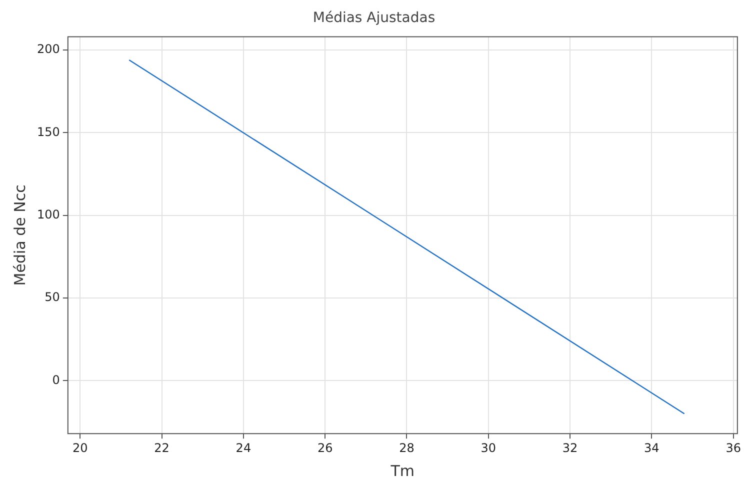  Describe the element at coordinates (48, 49) in the screenshot. I see `y-tick-label: 200` at that location.